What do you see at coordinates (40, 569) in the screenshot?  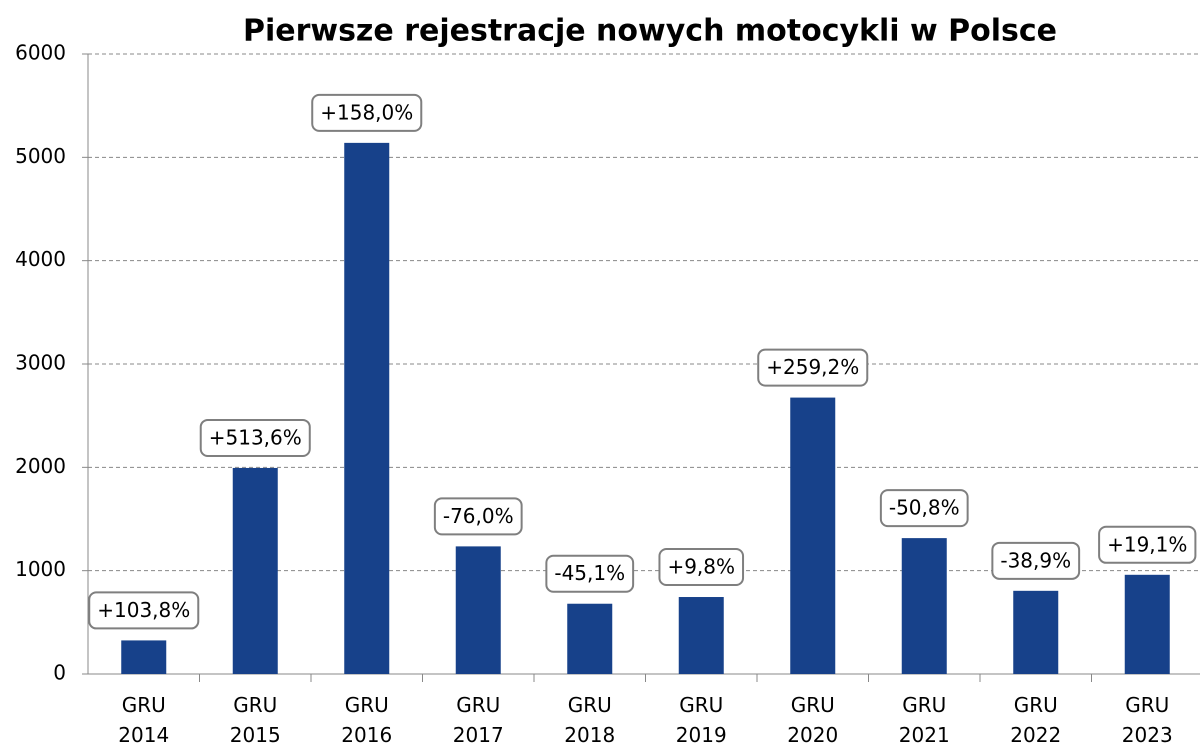 I see `y-tick-label: 1000` at bounding box center [40, 569].